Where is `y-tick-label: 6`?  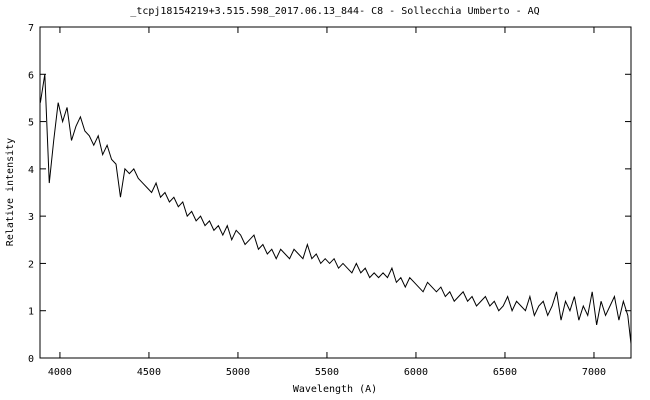
y-tick-label: 6 is located at coordinates (31, 75).